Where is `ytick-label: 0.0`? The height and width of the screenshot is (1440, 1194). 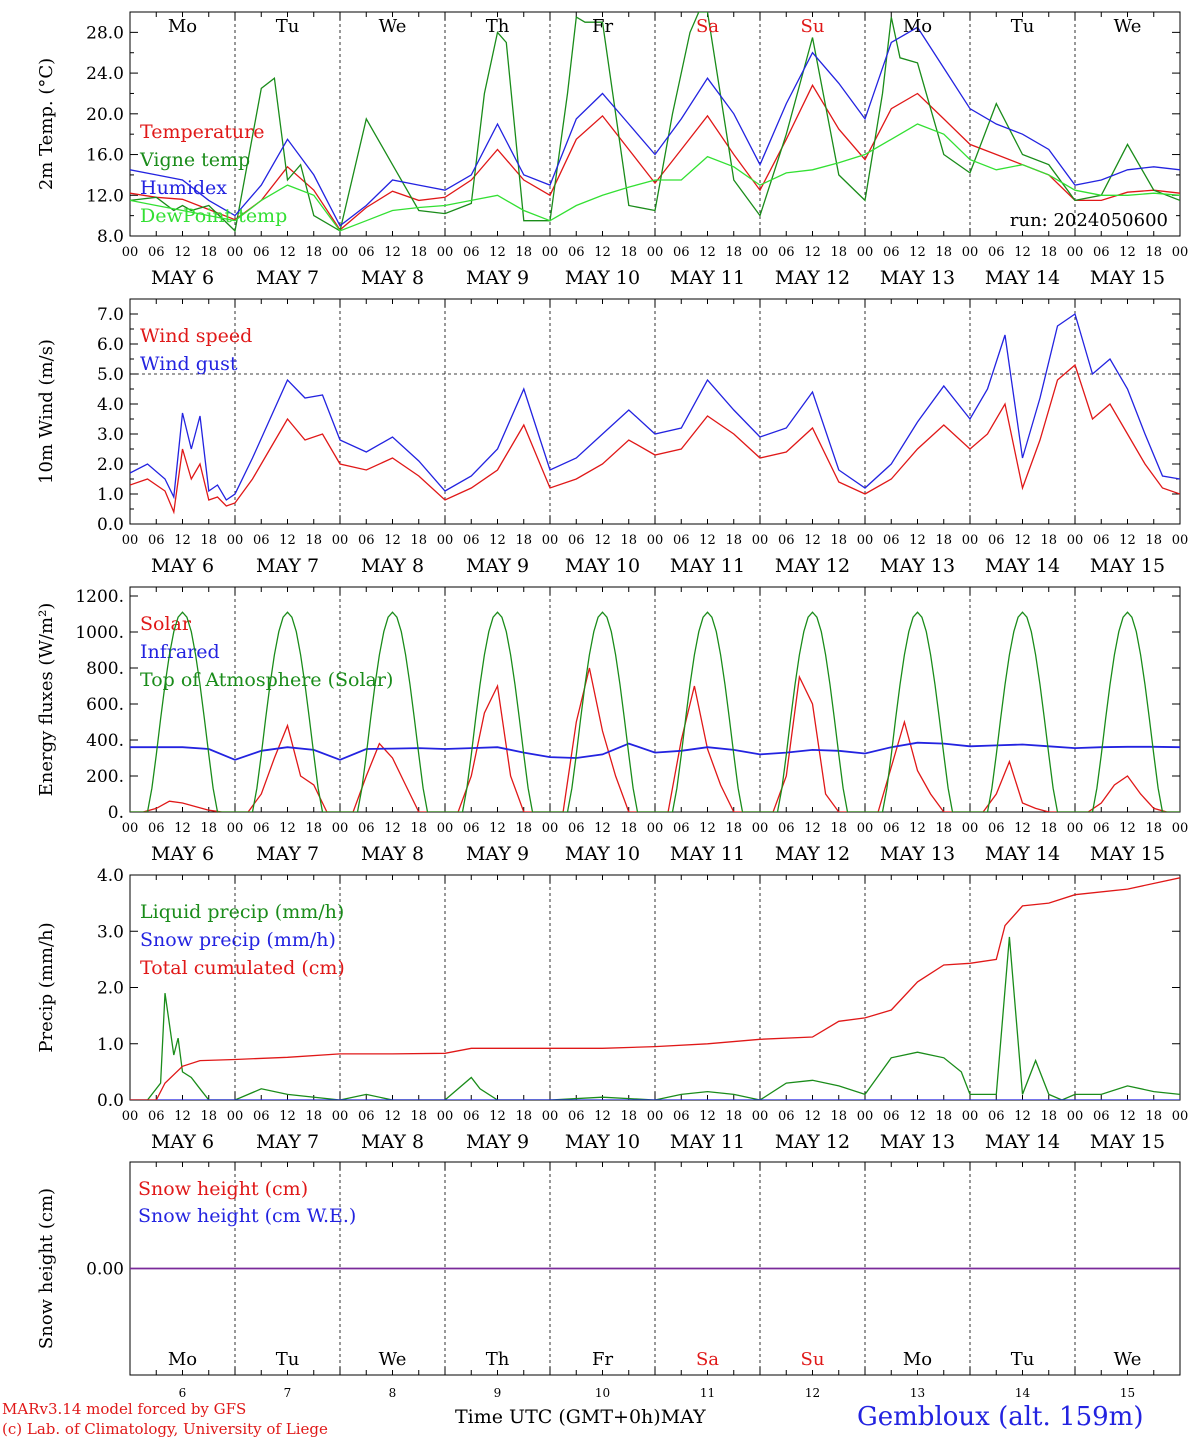 ytick-label: 0.0 is located at coordinates (110, 525).